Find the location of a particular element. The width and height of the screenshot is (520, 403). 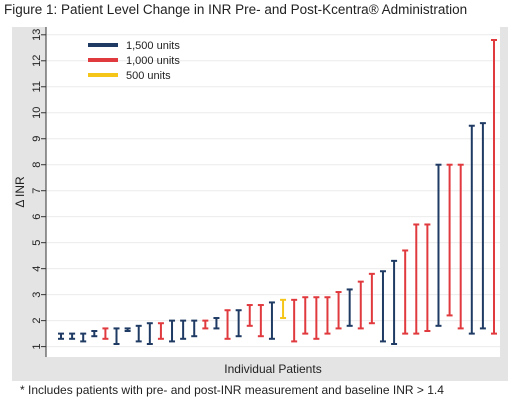

legend-item: 1,500 units is located at coordinates (134, 46).